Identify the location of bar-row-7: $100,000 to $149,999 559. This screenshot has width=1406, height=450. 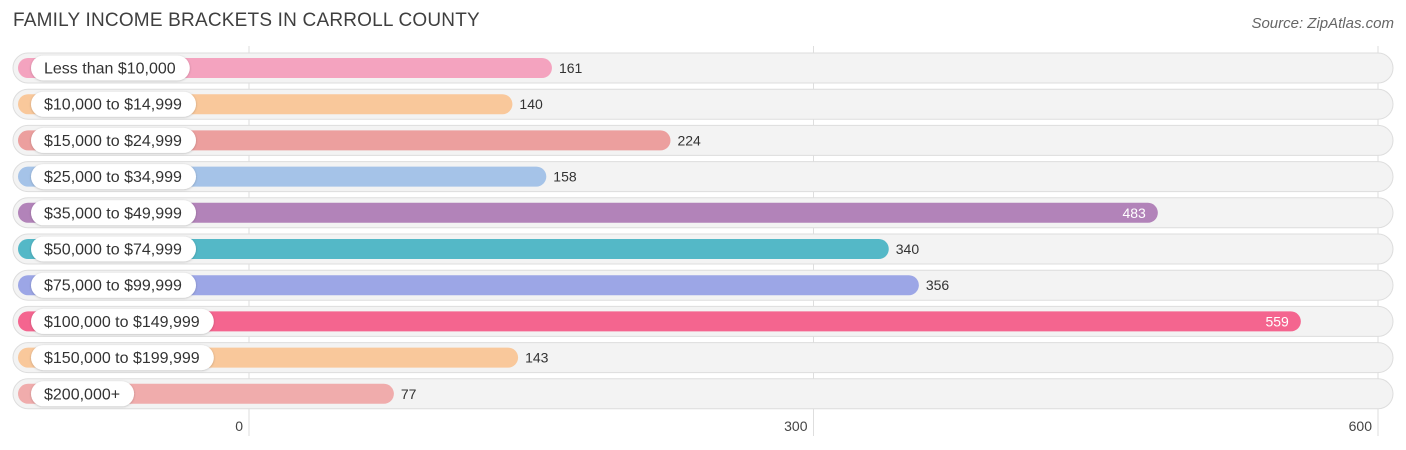
(703, 321).